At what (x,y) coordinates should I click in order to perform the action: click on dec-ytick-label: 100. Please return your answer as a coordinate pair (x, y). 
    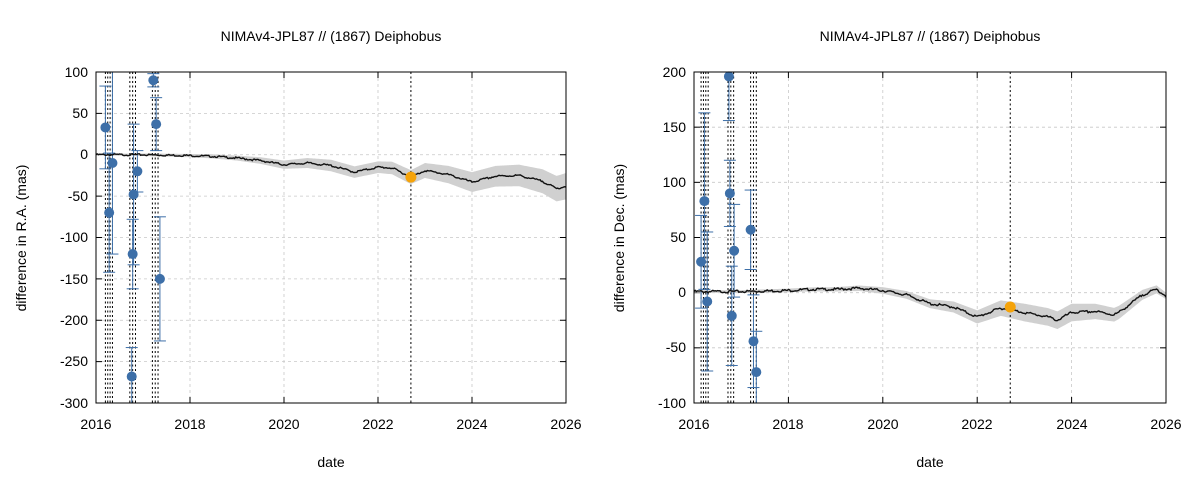
    Looking at the image, I should click on (675, 182).